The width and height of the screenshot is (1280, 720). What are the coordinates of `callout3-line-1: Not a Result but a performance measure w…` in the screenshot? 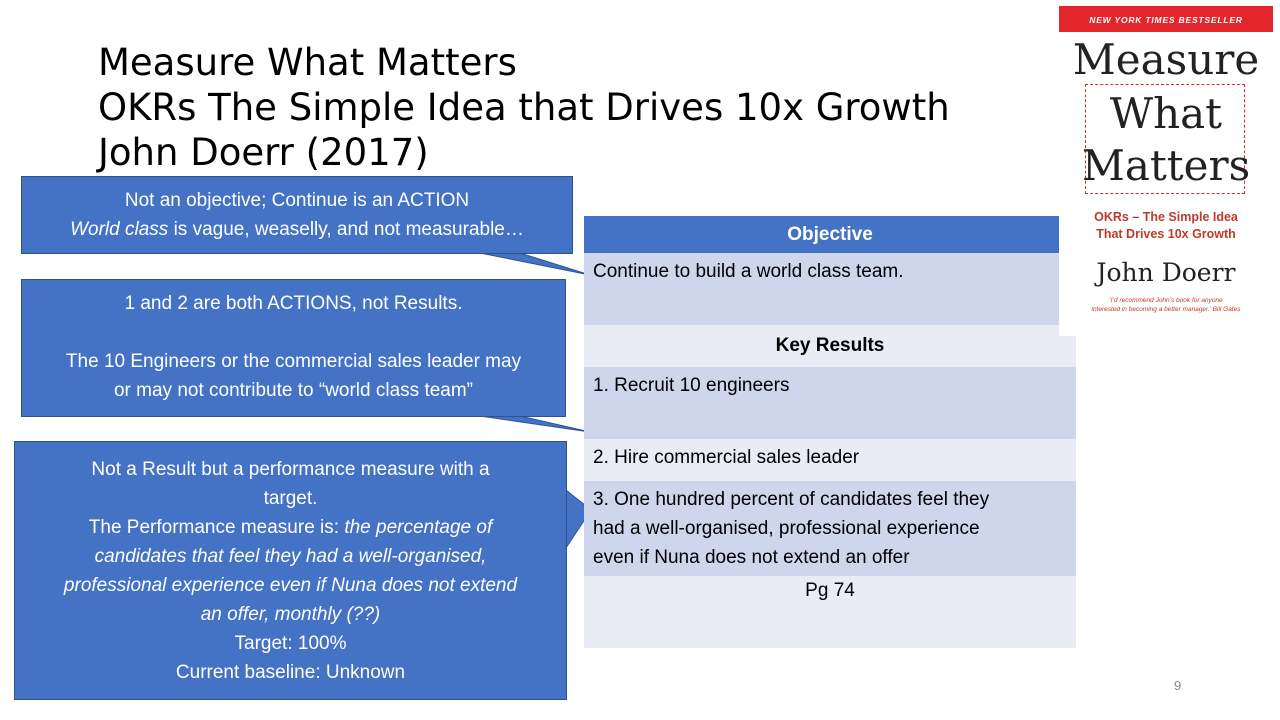 It's located at (290, 469).